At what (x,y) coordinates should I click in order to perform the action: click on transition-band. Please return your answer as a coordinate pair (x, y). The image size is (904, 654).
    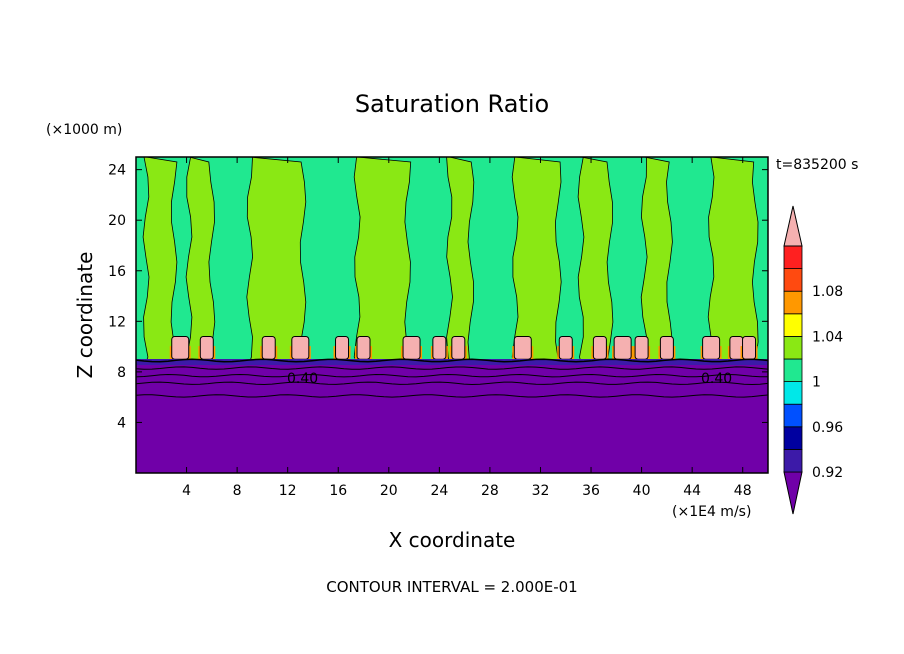
    Looking at the image, I should click on (452, 363).